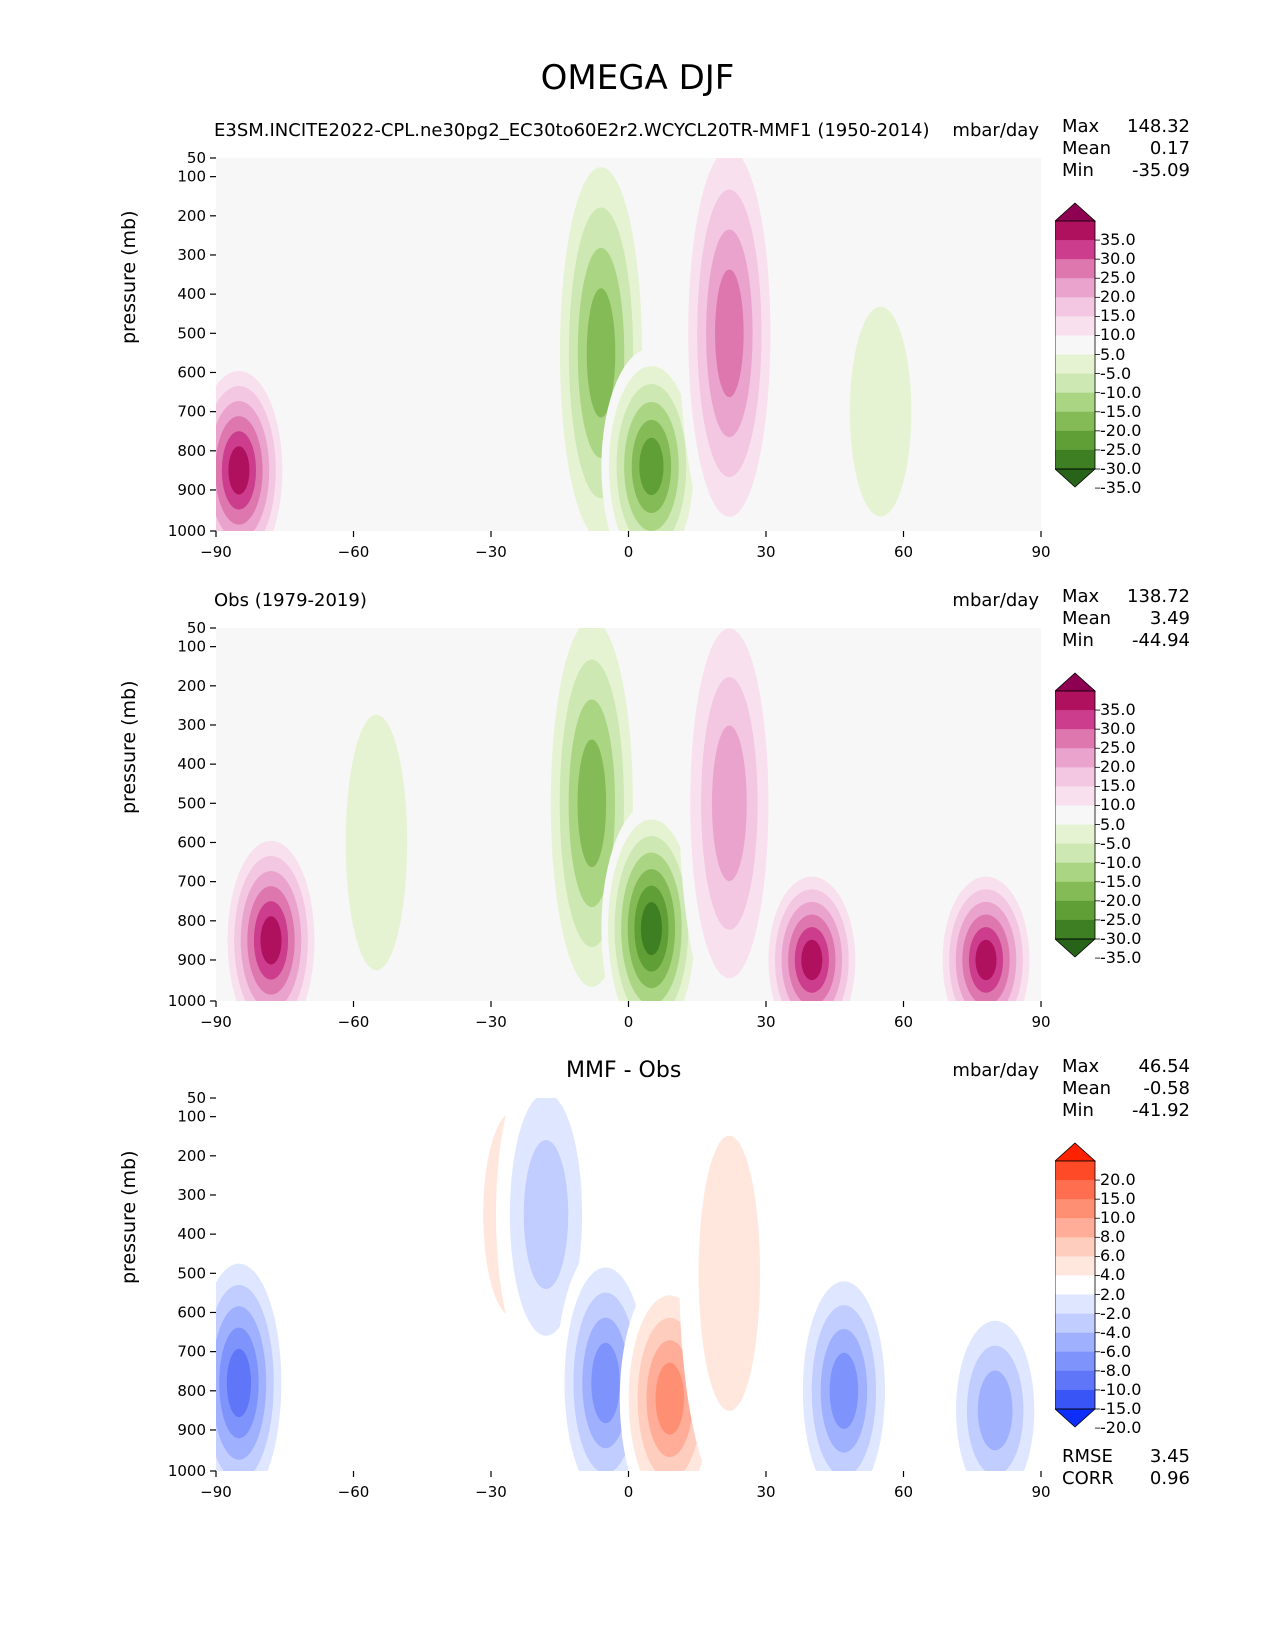  Describe the element at coordinates (1081, 1066) in the screenshot. I see `stat-max-label: Max` at that location.